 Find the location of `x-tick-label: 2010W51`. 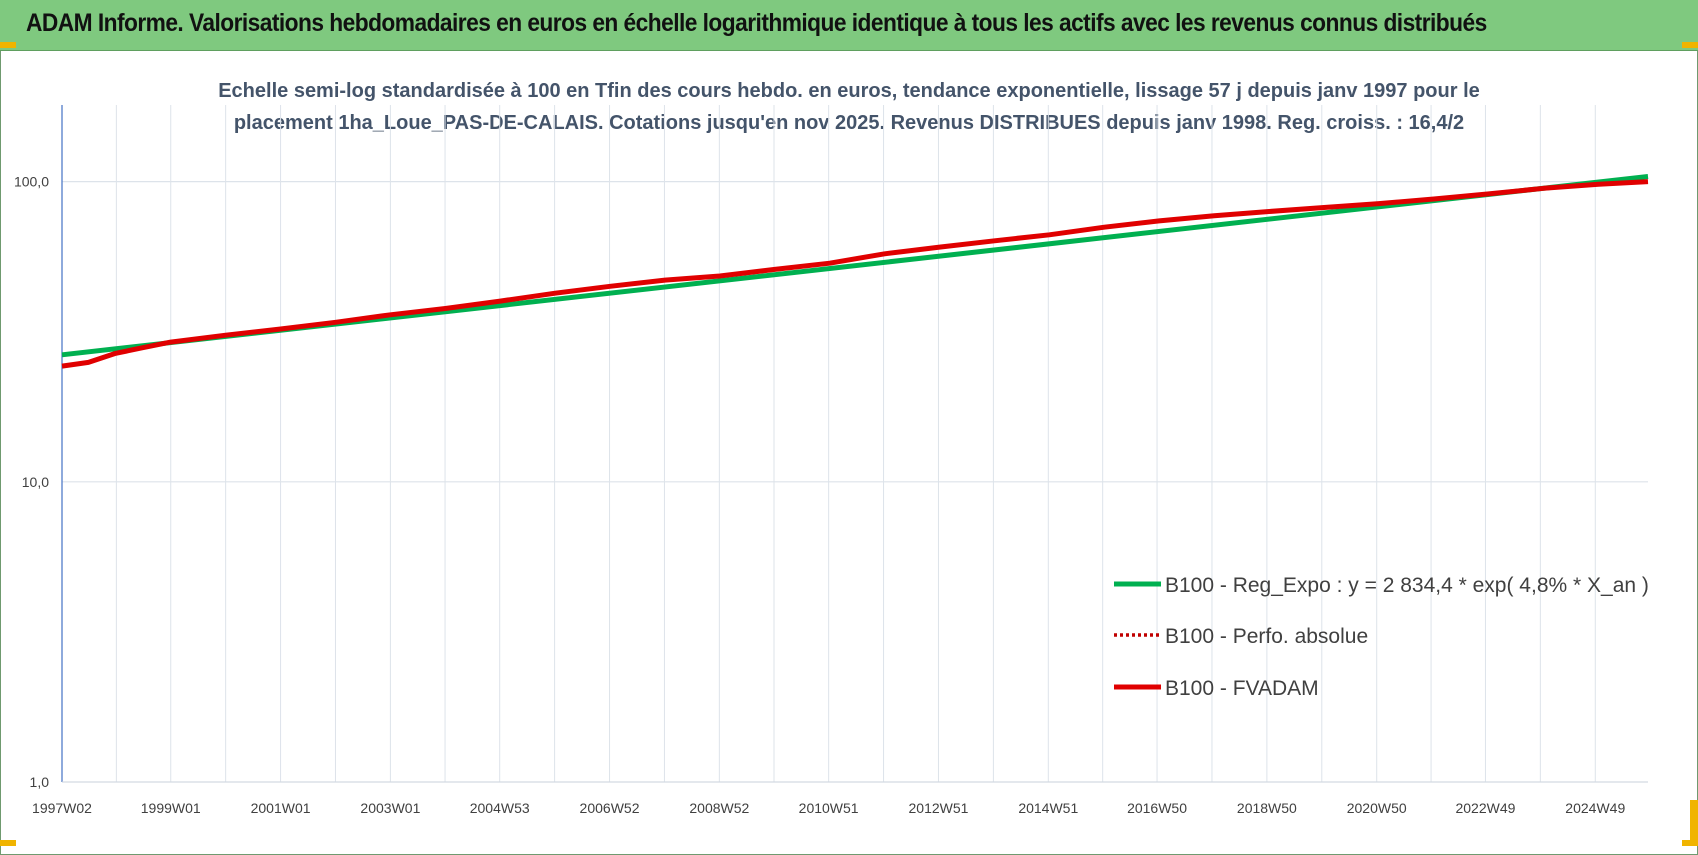

x-tick-label: 2010W51 is located at coordinates (829, 808).